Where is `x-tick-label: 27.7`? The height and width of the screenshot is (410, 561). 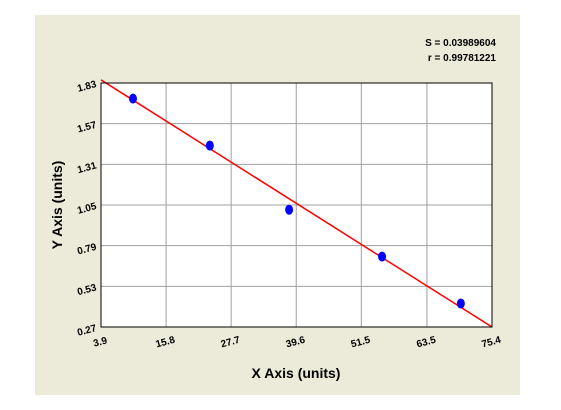 x-tick-label: 27.7 is located at coordinates (231, 343).